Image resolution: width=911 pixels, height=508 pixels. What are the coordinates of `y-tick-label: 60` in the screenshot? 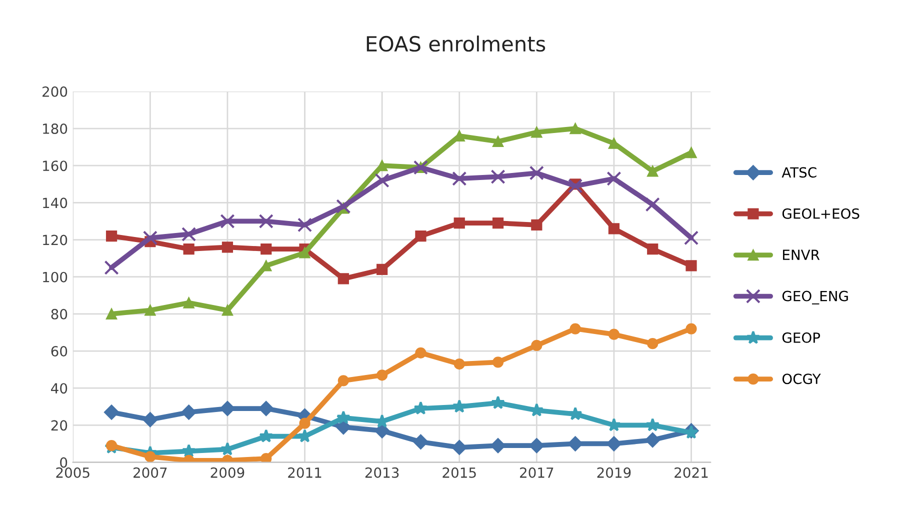 It's located at (59, 351).